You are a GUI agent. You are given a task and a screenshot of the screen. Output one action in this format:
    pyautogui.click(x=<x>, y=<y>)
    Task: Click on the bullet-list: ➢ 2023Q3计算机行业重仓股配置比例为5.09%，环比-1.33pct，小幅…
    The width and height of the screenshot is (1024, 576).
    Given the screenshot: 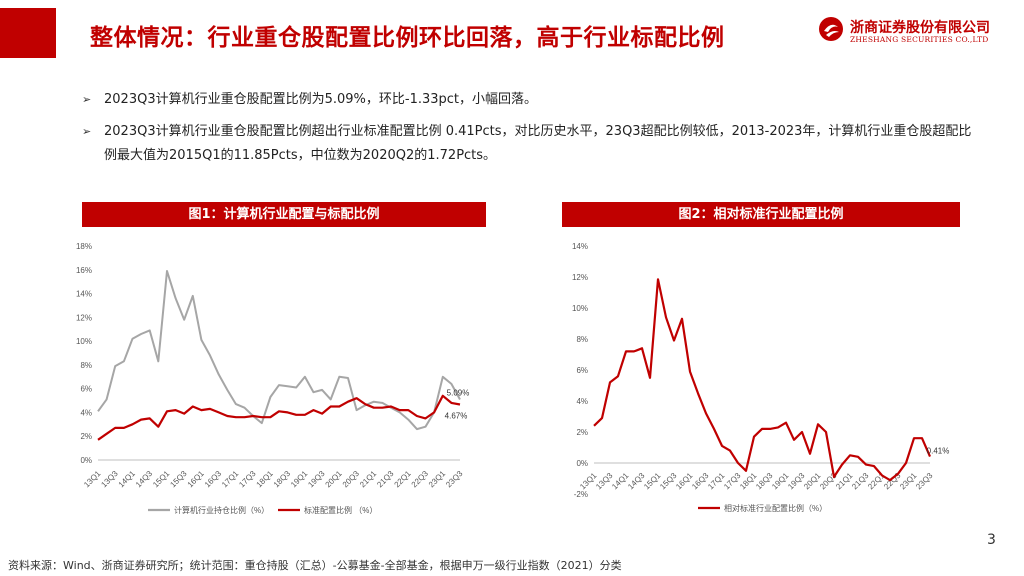 What is the action you would take?
    pyautogui.click(x=532, y=132)
    